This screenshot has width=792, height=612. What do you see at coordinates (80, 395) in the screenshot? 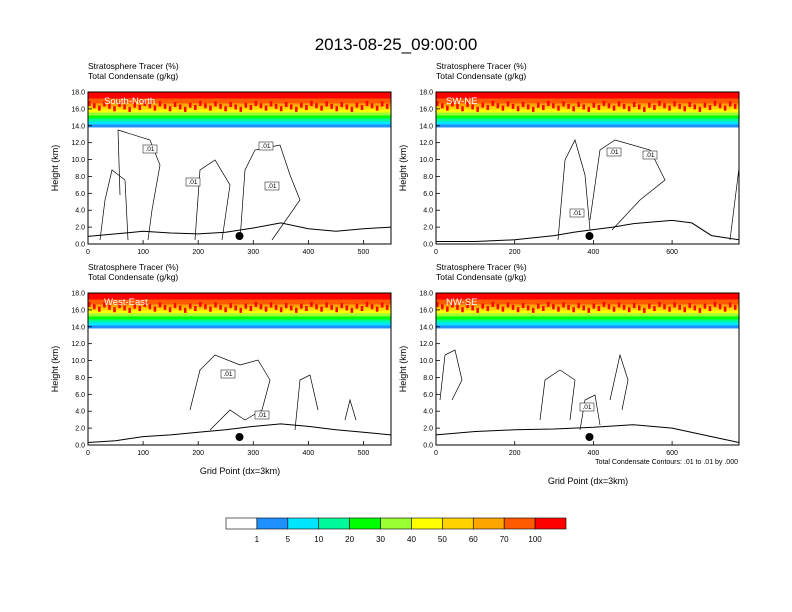
I see `y-tick-label: 6.0` at bounding box center [80, 395].